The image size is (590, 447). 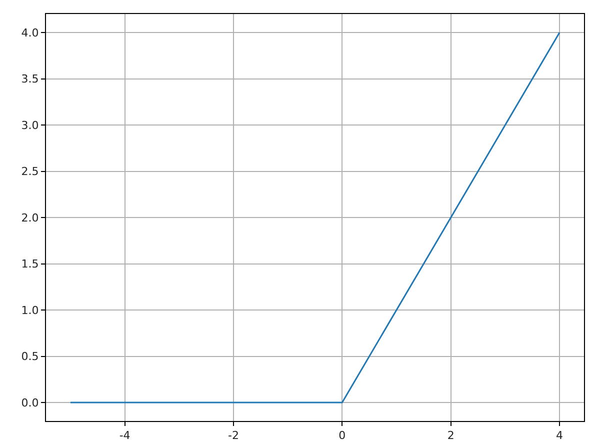 I want to click on y-tick-label: 2.5, so click(x=30, y=171).